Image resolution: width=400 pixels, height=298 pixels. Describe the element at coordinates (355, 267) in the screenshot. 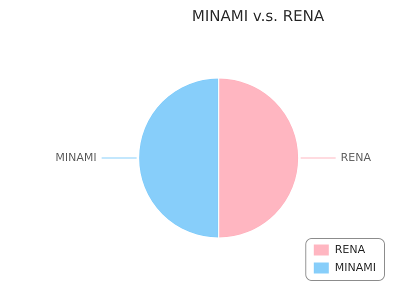

I see `legend-label: MINAMI` at that location.